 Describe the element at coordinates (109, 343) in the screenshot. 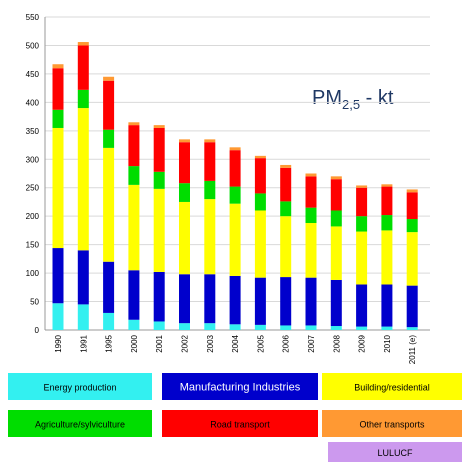

I see `x-tick-label: 1995` at that location.